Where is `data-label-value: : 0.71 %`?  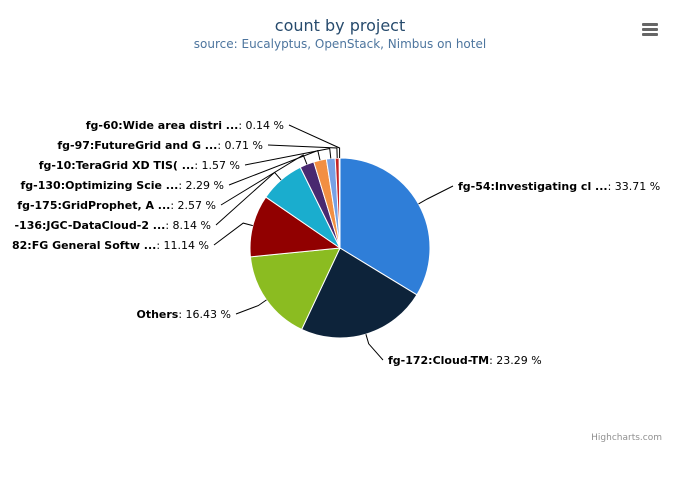
data-label-value: : 0.71 % is located at coordinates (240, 145).